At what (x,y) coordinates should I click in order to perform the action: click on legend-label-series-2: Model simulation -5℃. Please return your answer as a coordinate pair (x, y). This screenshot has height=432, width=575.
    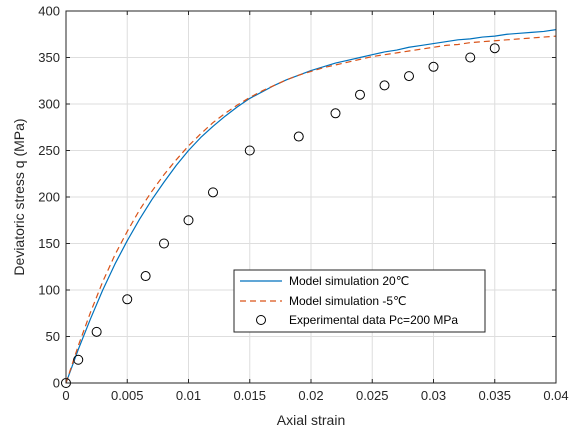
    Looking at the image, I should click on (348, 301).